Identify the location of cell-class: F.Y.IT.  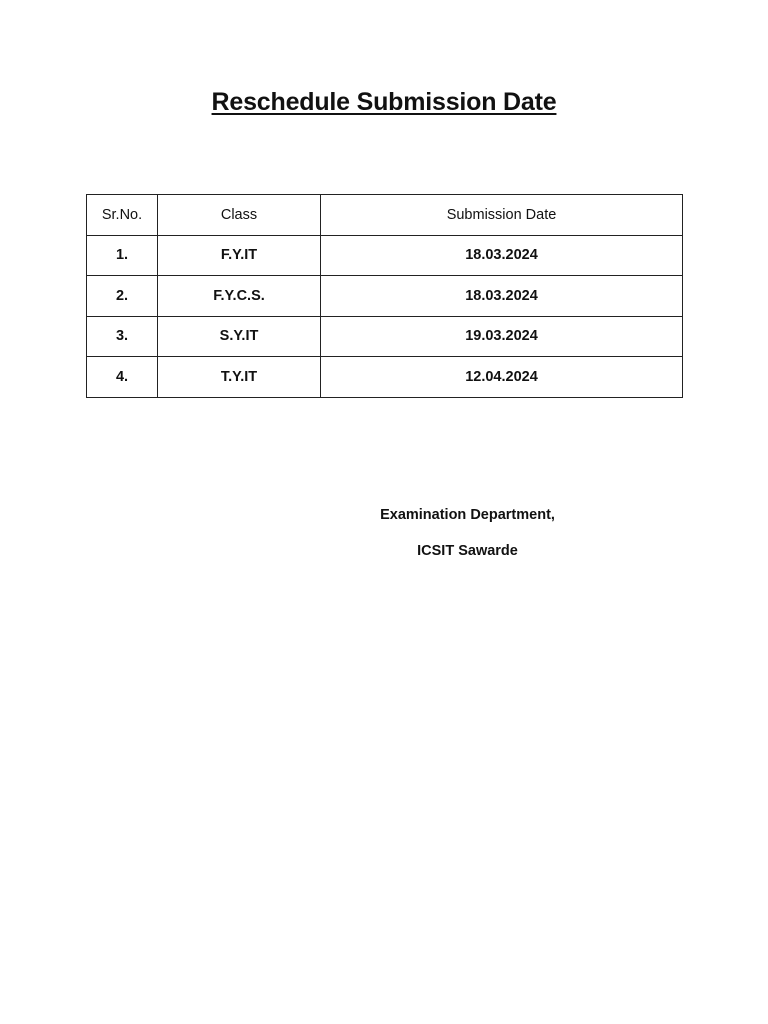
(239, 255).